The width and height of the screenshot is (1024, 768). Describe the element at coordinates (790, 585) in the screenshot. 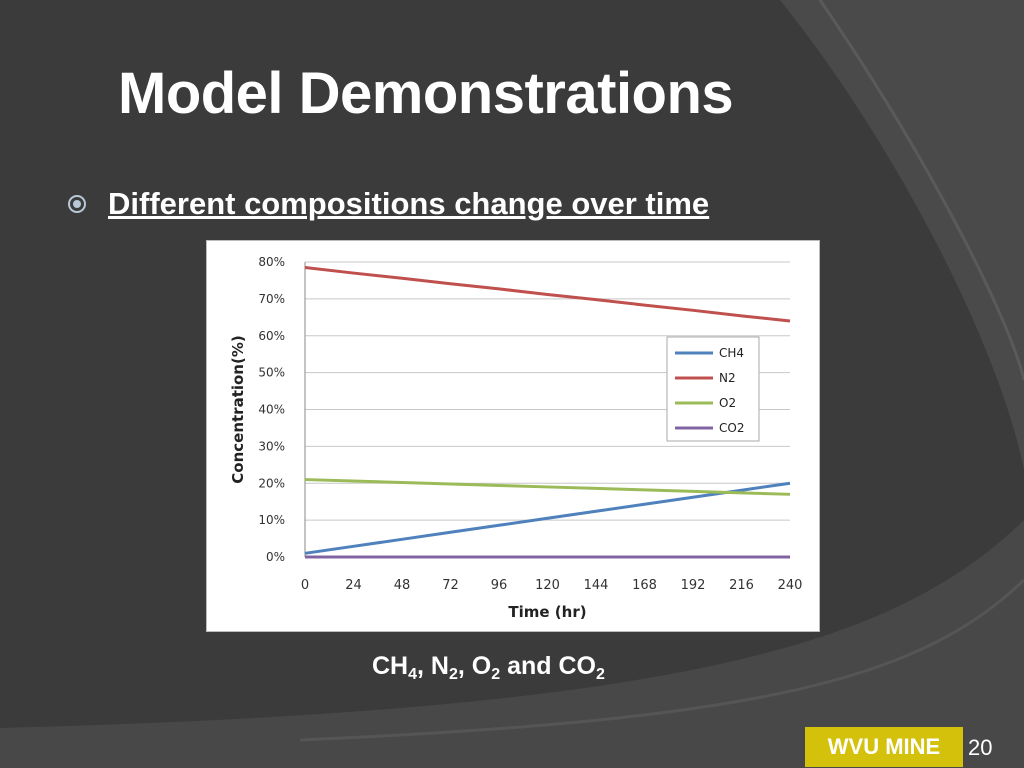

I see `x-tick-label: 240` at that location.